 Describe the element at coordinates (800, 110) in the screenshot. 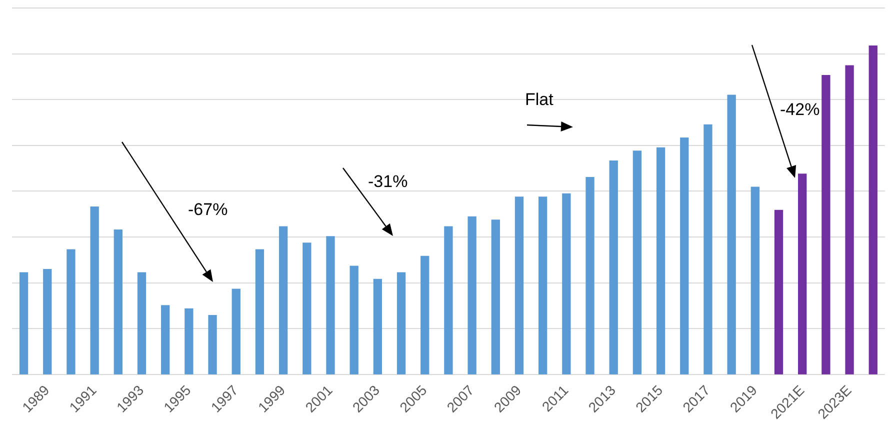

I see `annotation: -42%` at that location.